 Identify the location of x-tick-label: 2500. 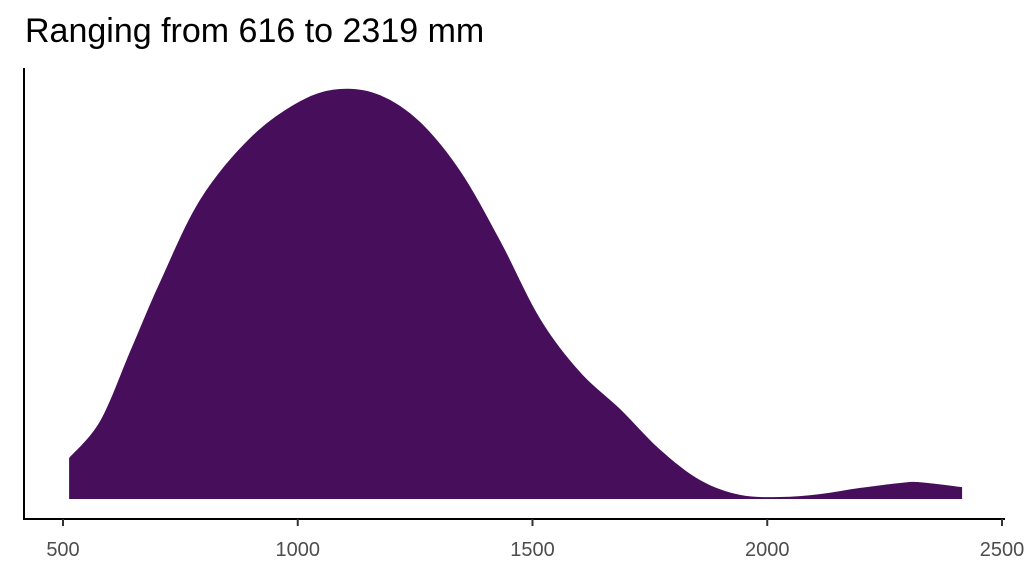
(1002, 550).